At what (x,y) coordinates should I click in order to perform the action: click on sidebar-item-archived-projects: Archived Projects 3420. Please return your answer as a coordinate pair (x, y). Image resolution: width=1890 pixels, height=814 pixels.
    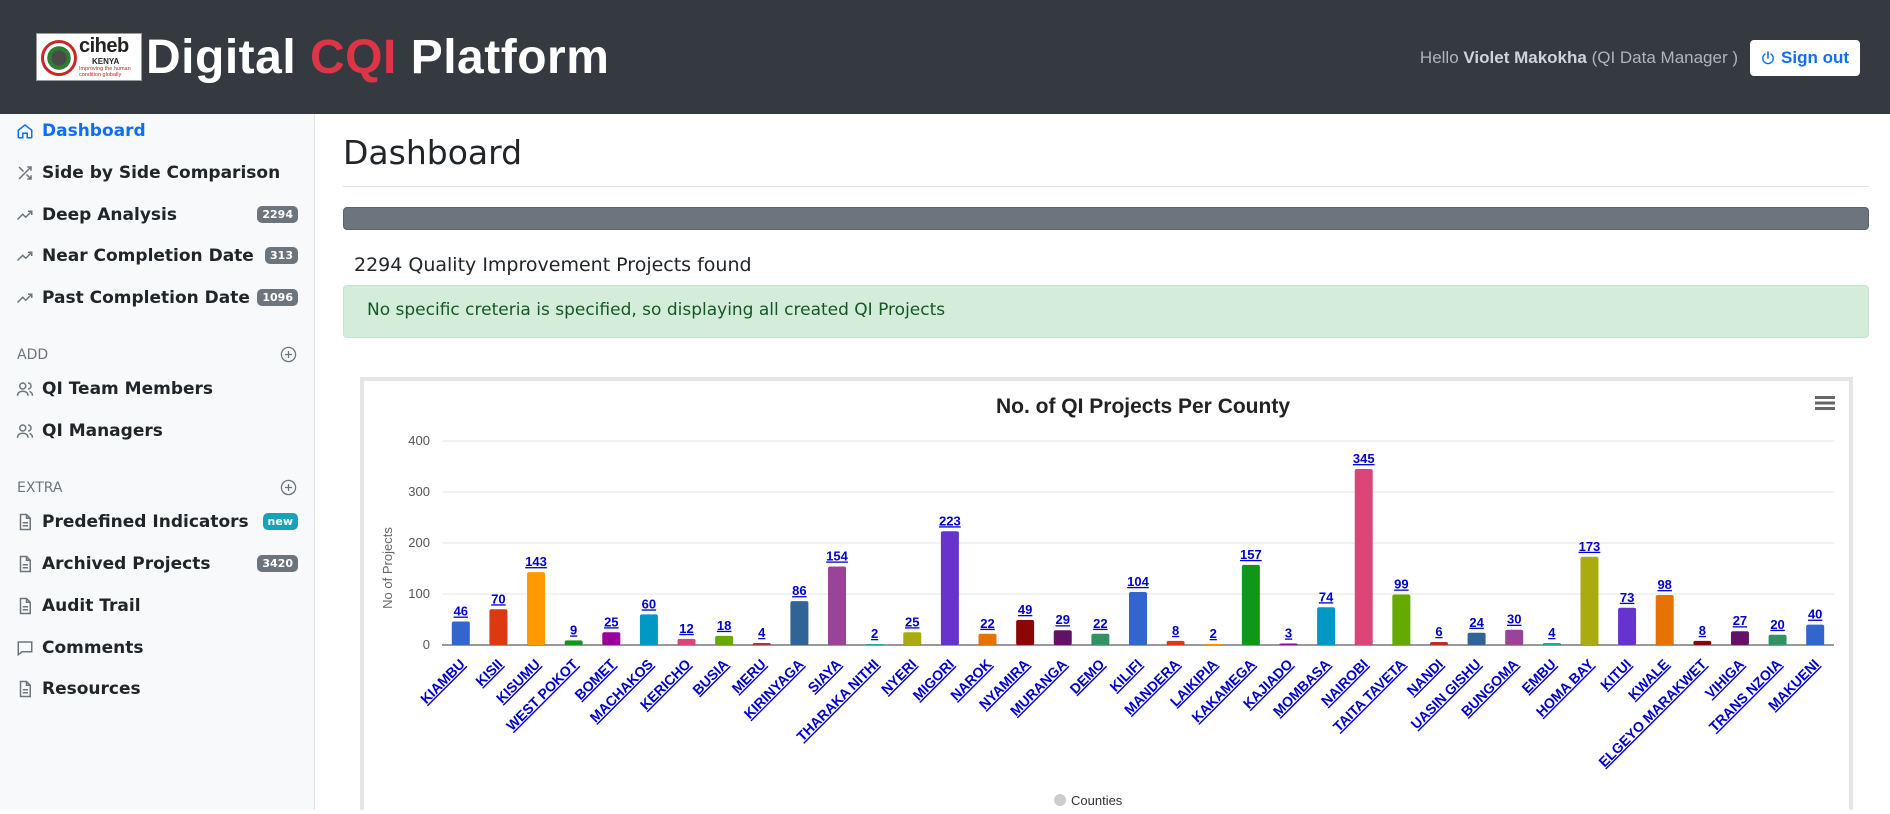
    Looking at the image, I should click on (157, 564).